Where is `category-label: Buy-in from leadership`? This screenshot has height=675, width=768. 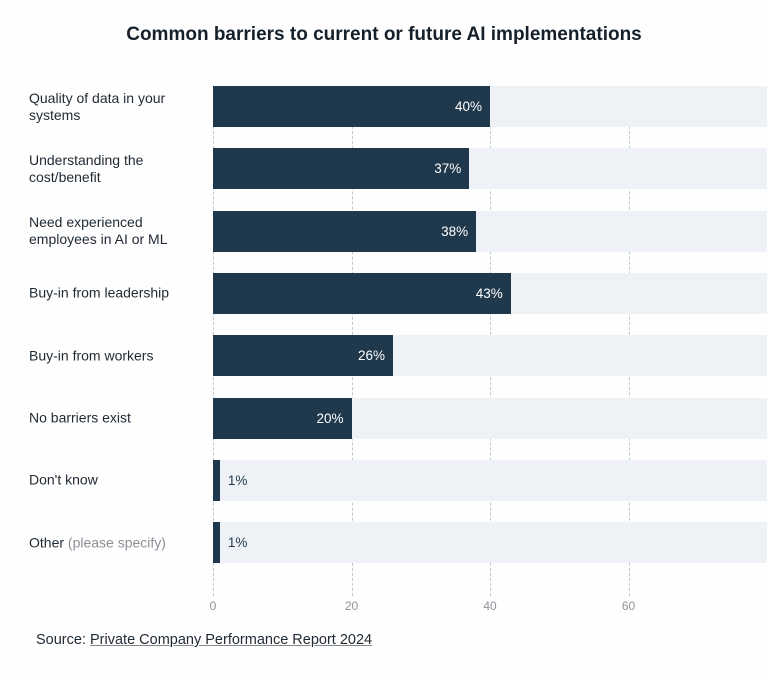 category-label: Buy-in from leadership is located at coordinates (119, 293).